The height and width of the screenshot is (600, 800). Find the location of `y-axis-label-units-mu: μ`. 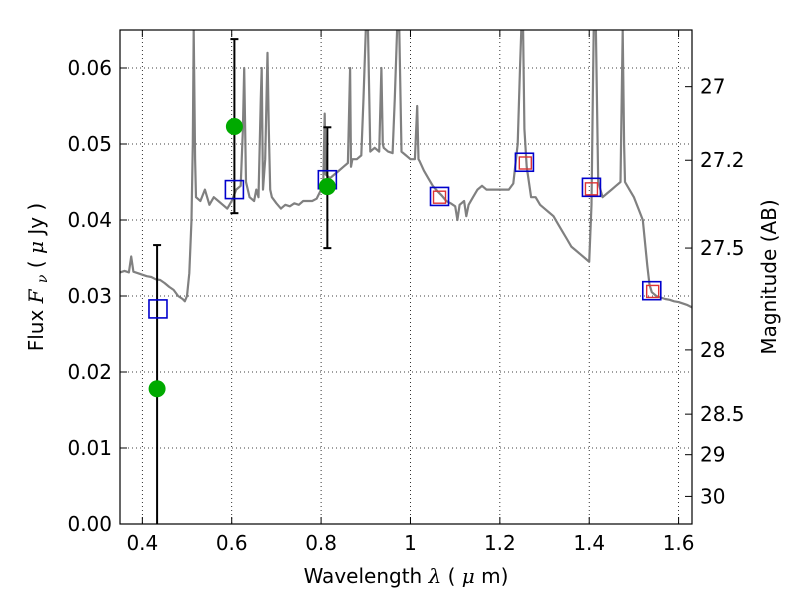

y-axis-label-units-mu: μ is located at coordinates (36, 247).